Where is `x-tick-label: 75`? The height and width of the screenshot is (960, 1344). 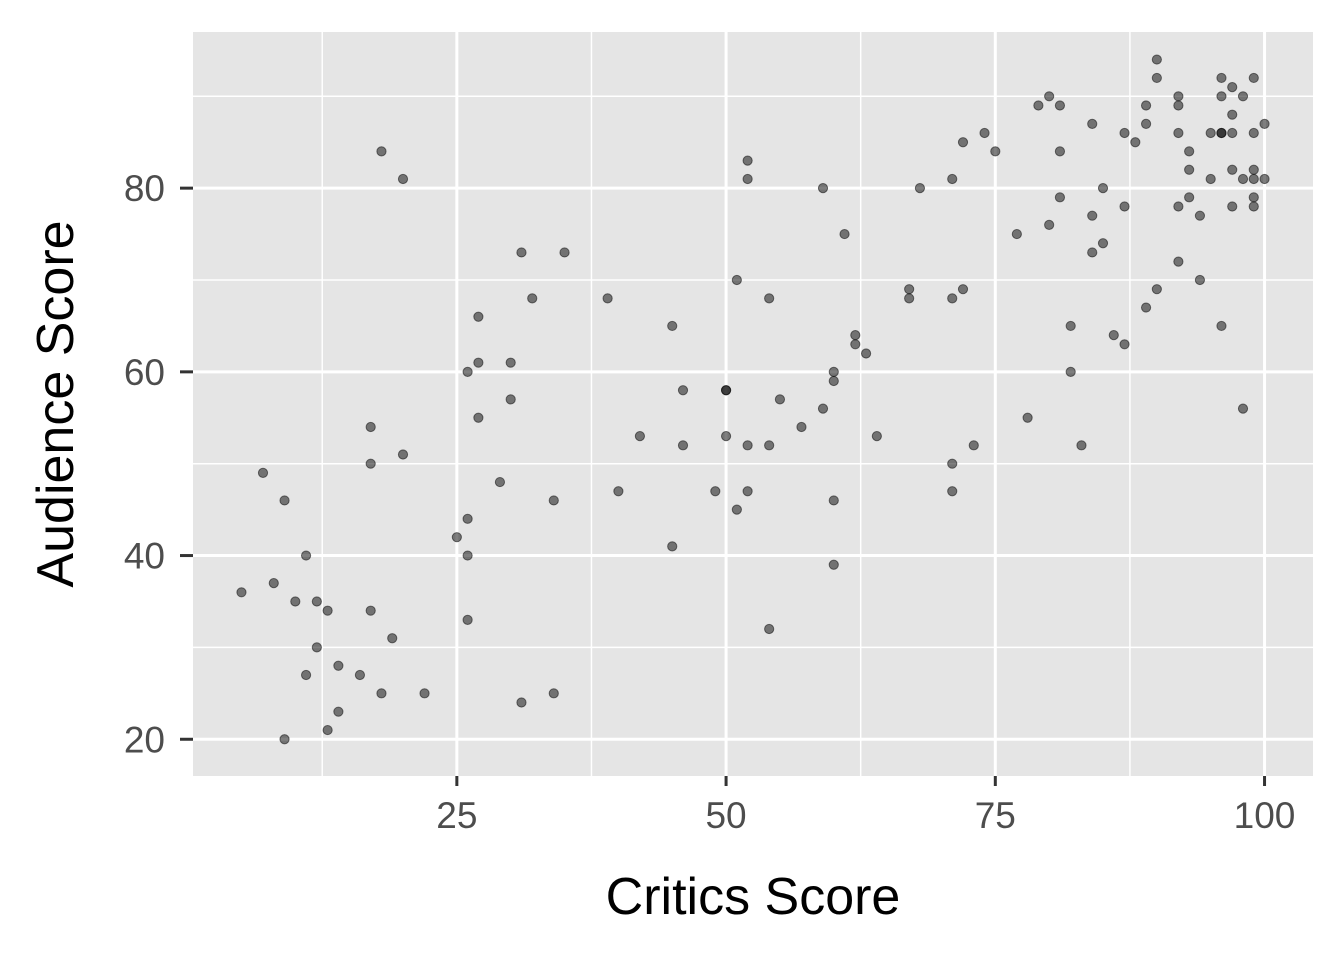 x-tick-label: 75 is located at coordinates (995, 815).